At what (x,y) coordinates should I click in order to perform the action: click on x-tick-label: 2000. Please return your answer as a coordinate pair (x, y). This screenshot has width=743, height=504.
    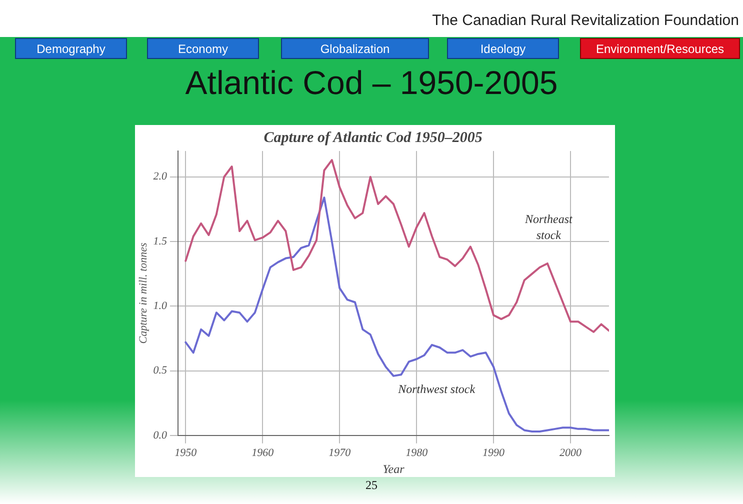
    Looking at the image, I should click on (571, 452).